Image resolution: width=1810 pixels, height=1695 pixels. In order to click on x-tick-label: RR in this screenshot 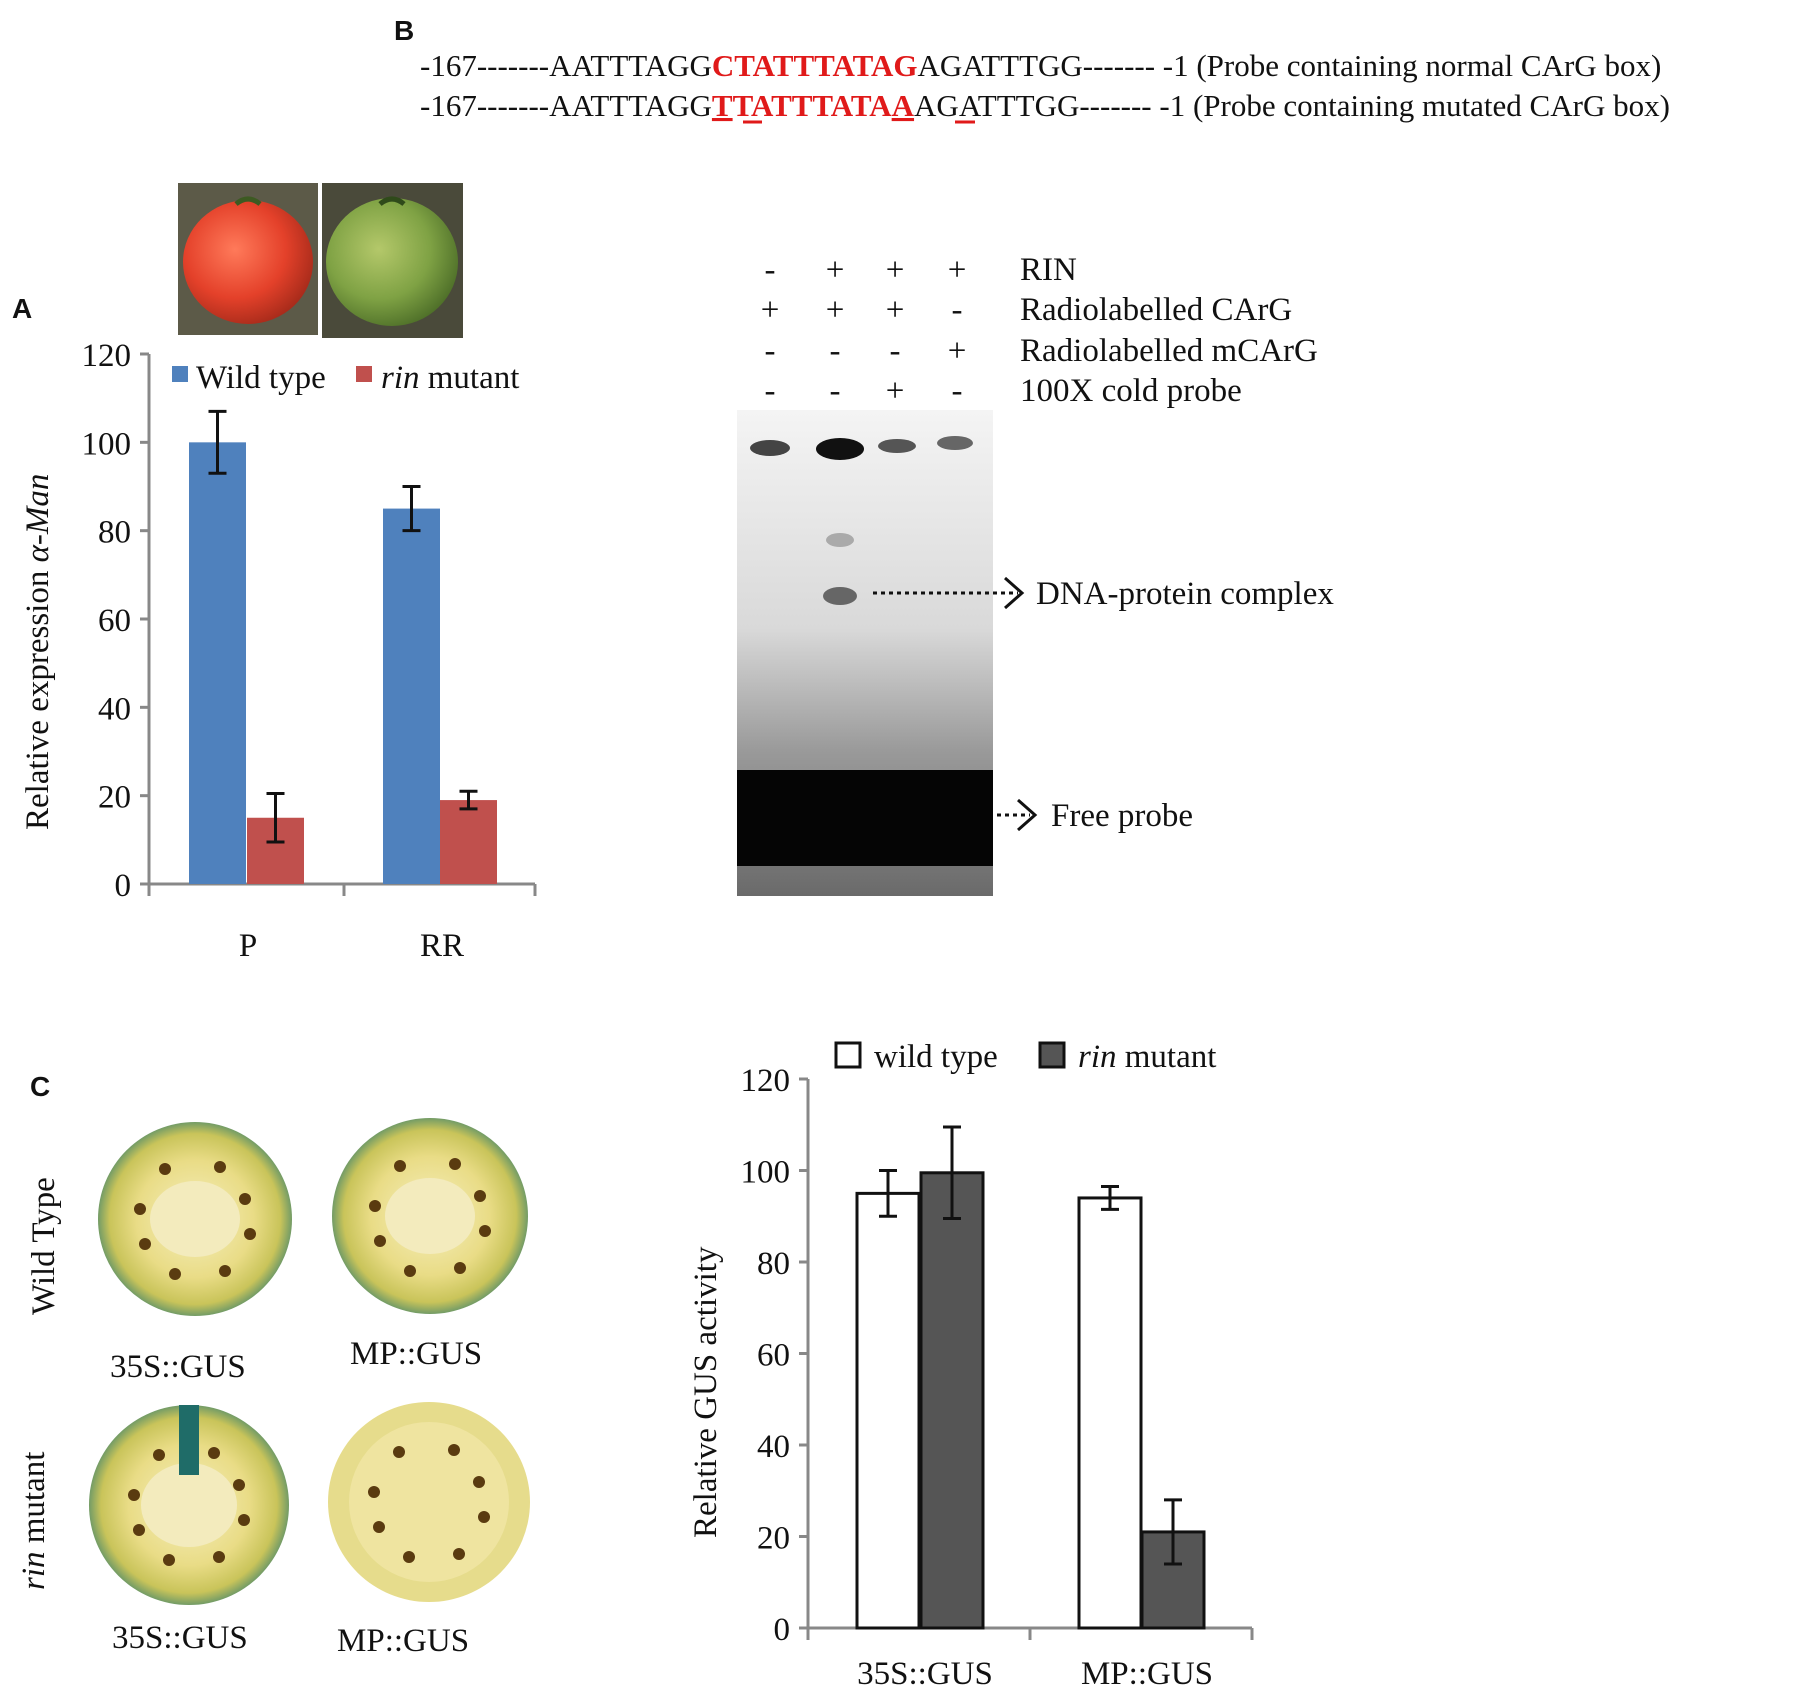, I will do `click(442, 946)`.